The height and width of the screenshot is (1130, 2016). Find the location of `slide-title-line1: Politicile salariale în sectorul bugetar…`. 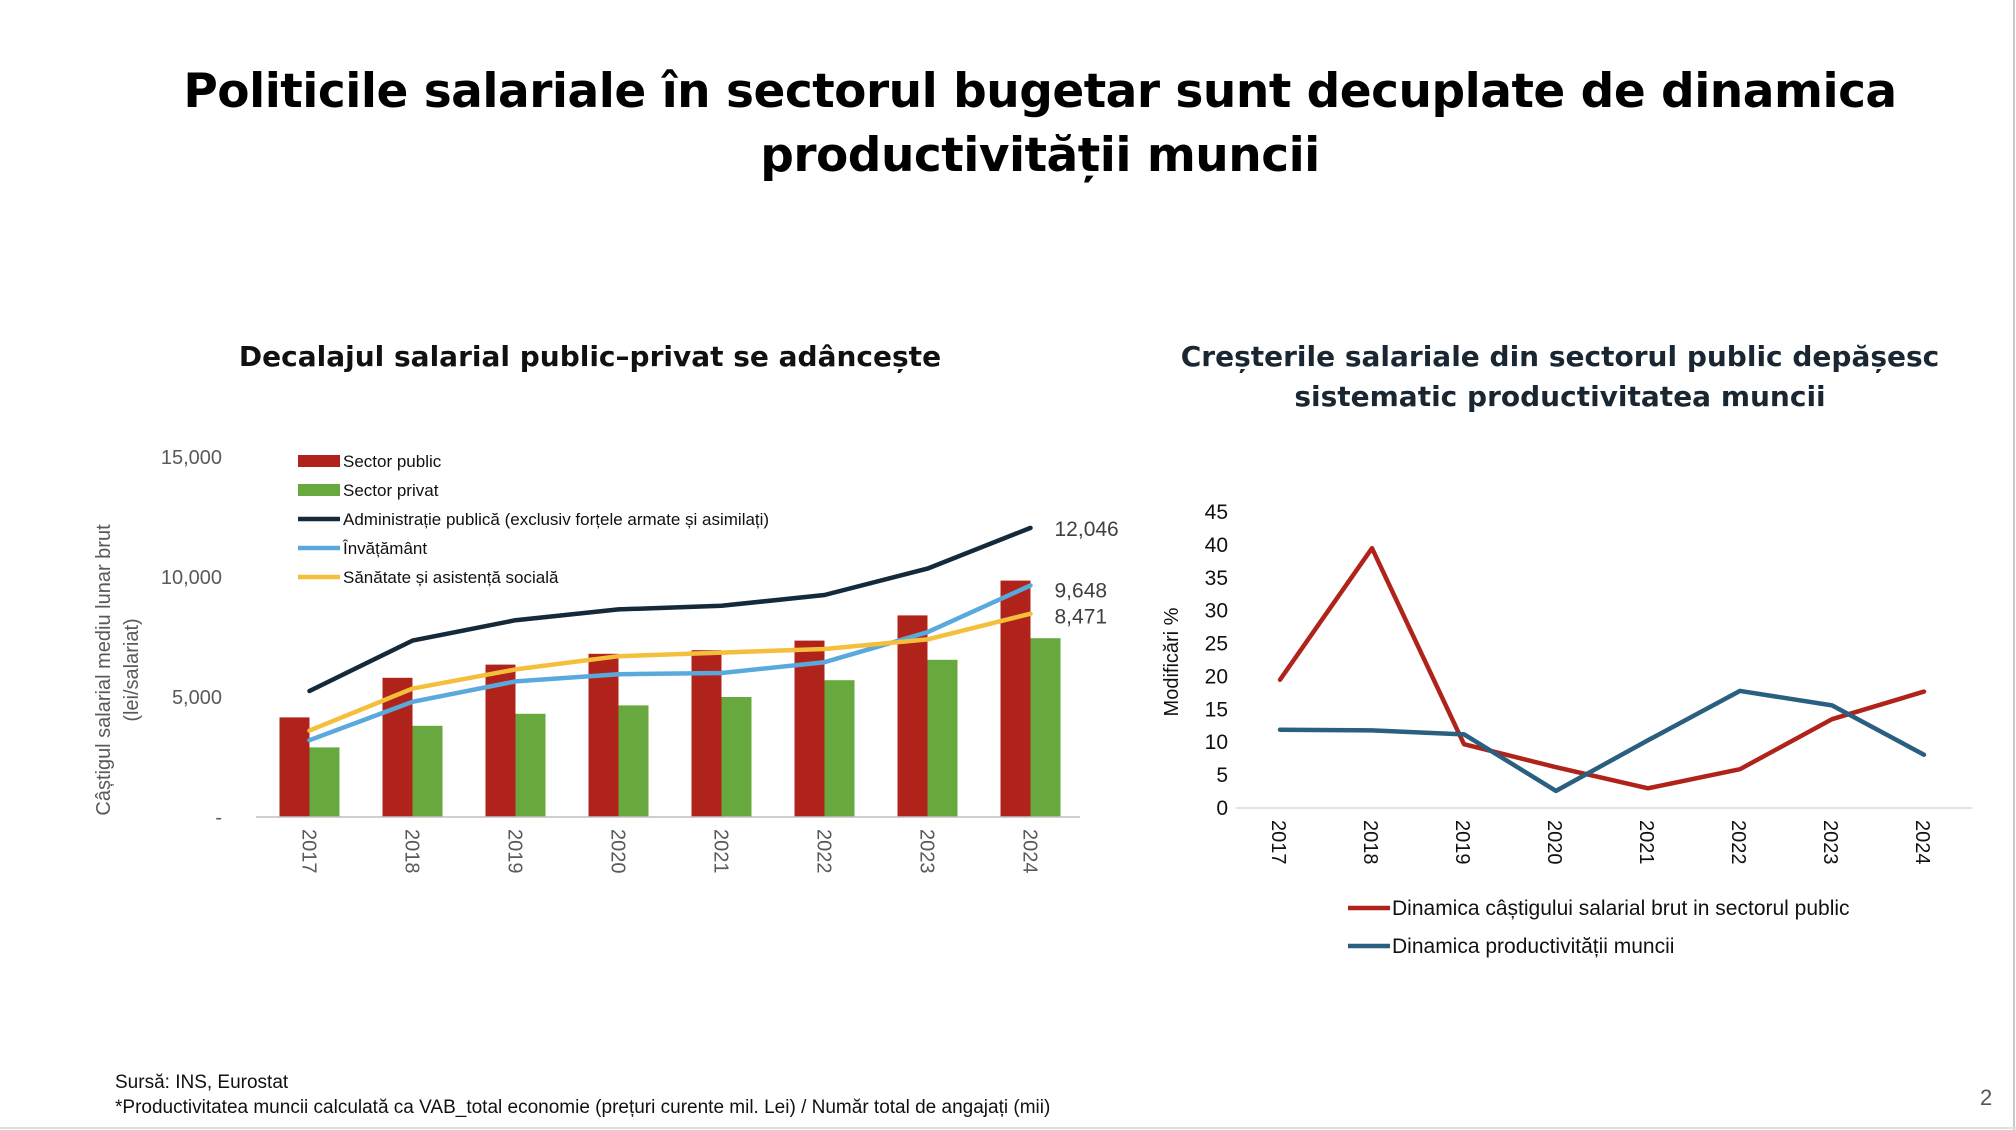

slide-title-line1: Politicile salariale în sectorul bugetar… is located at coordinates (1040, 91).